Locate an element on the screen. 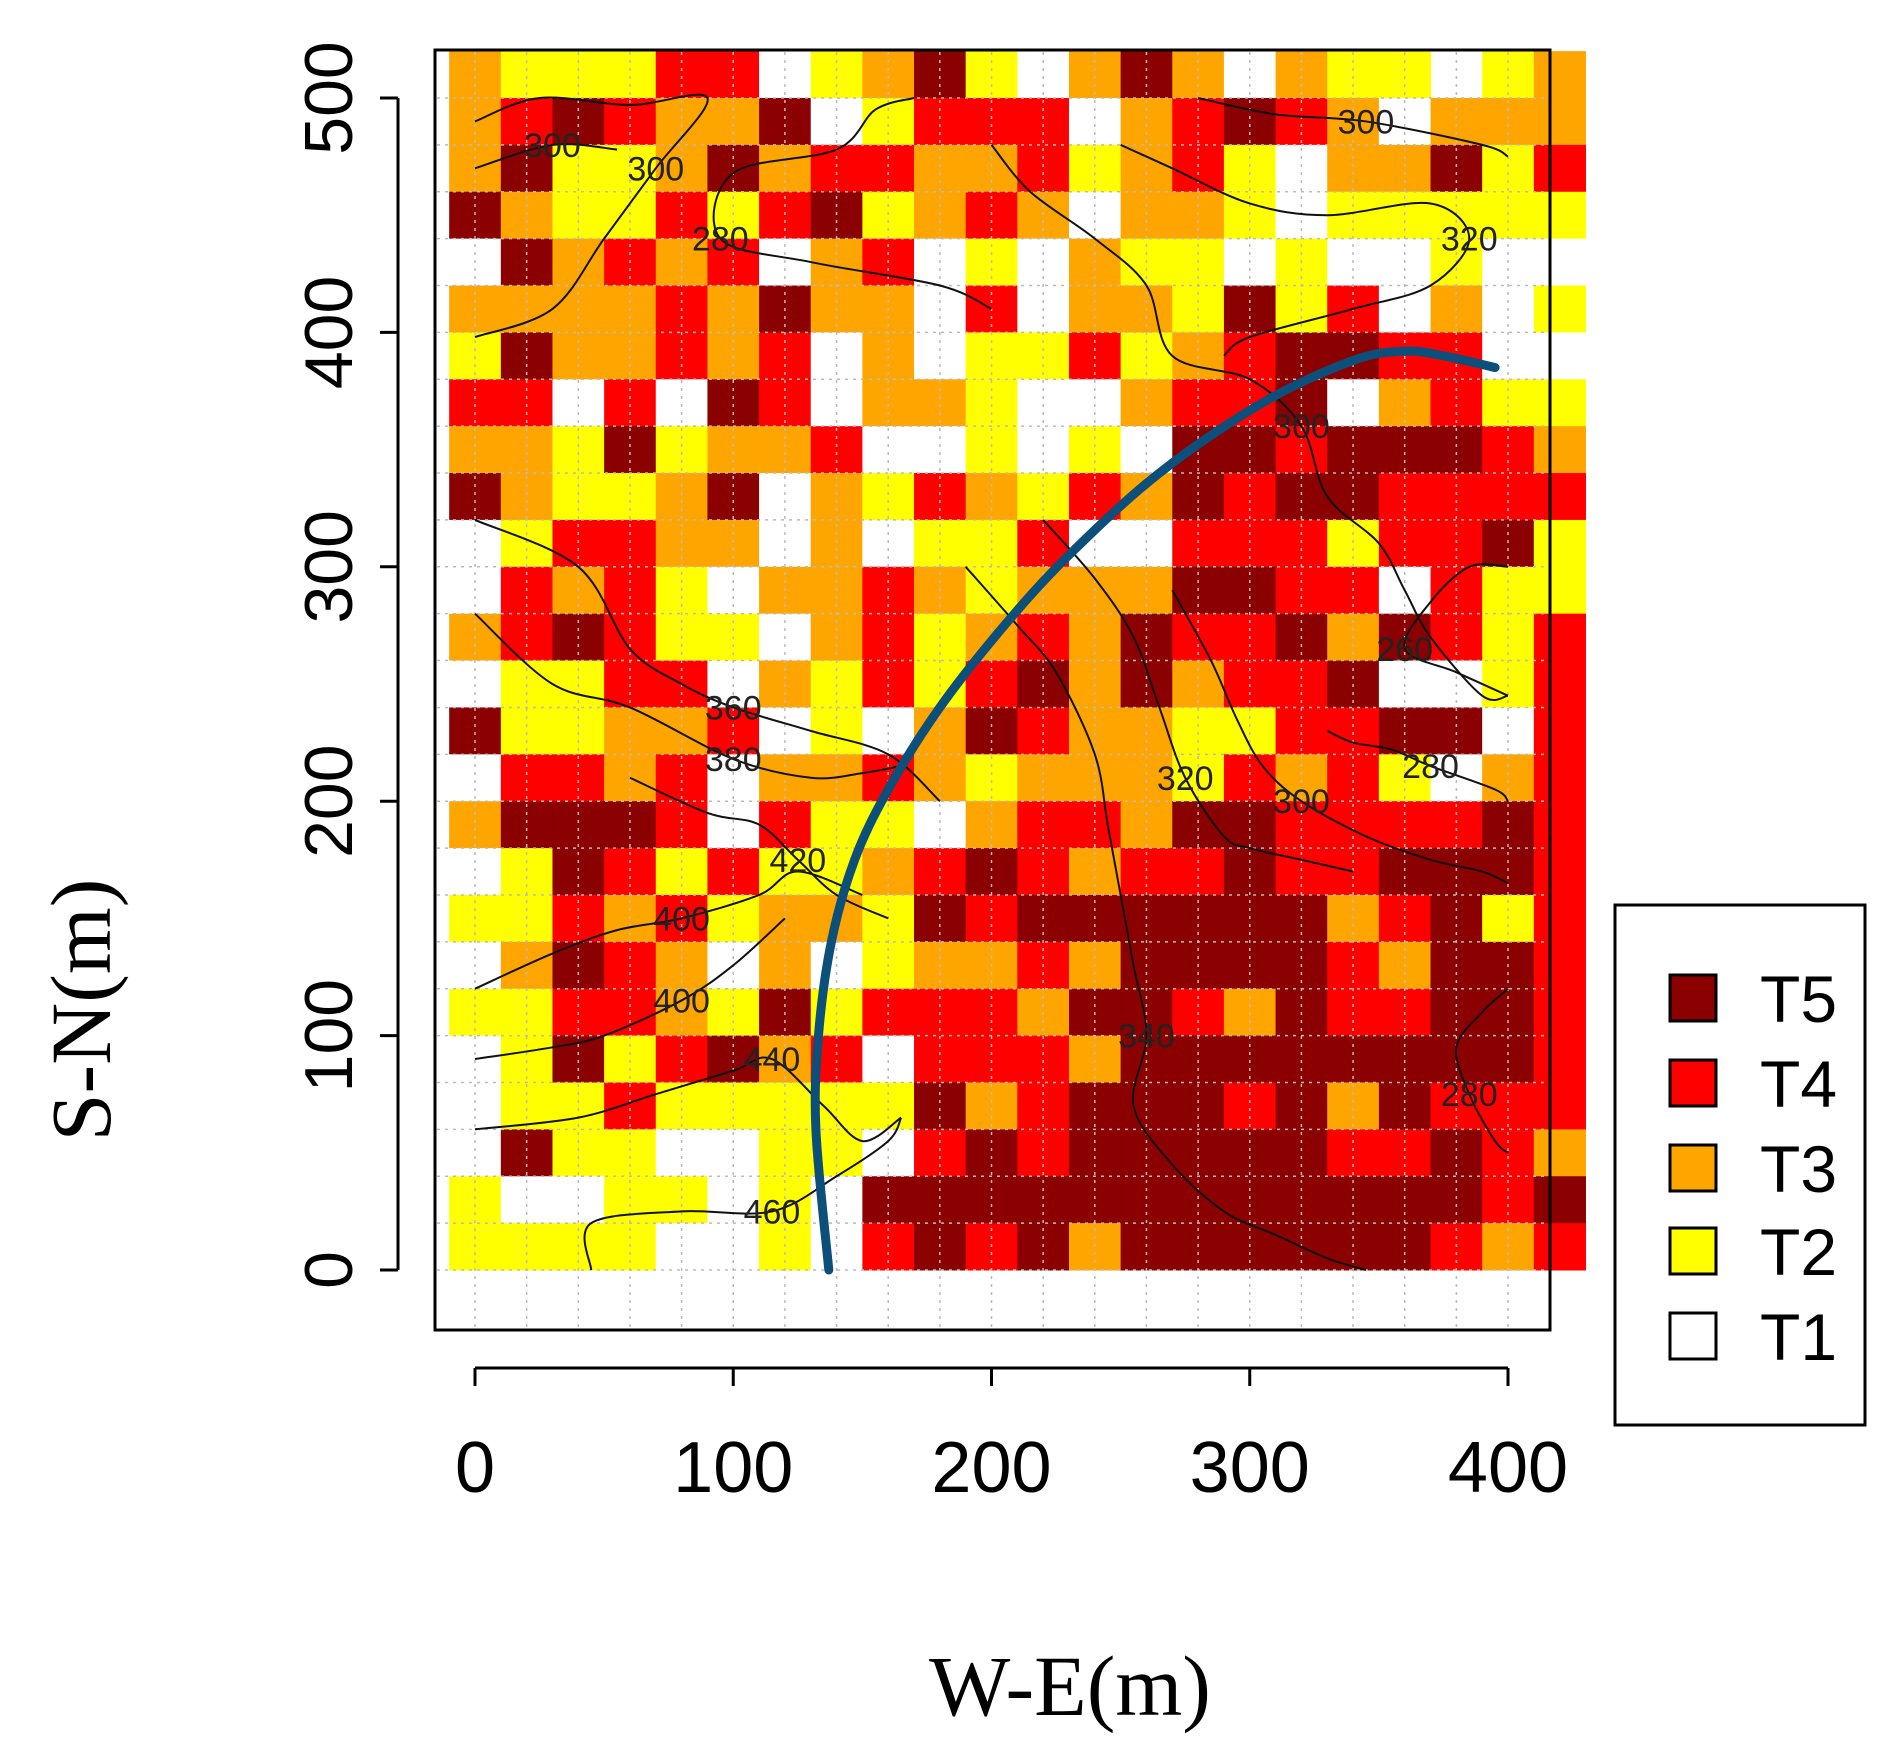 The width and height of the screenshot is (1884, 1750). y-tick-label: 0 is located at coordinates (329, 1270).